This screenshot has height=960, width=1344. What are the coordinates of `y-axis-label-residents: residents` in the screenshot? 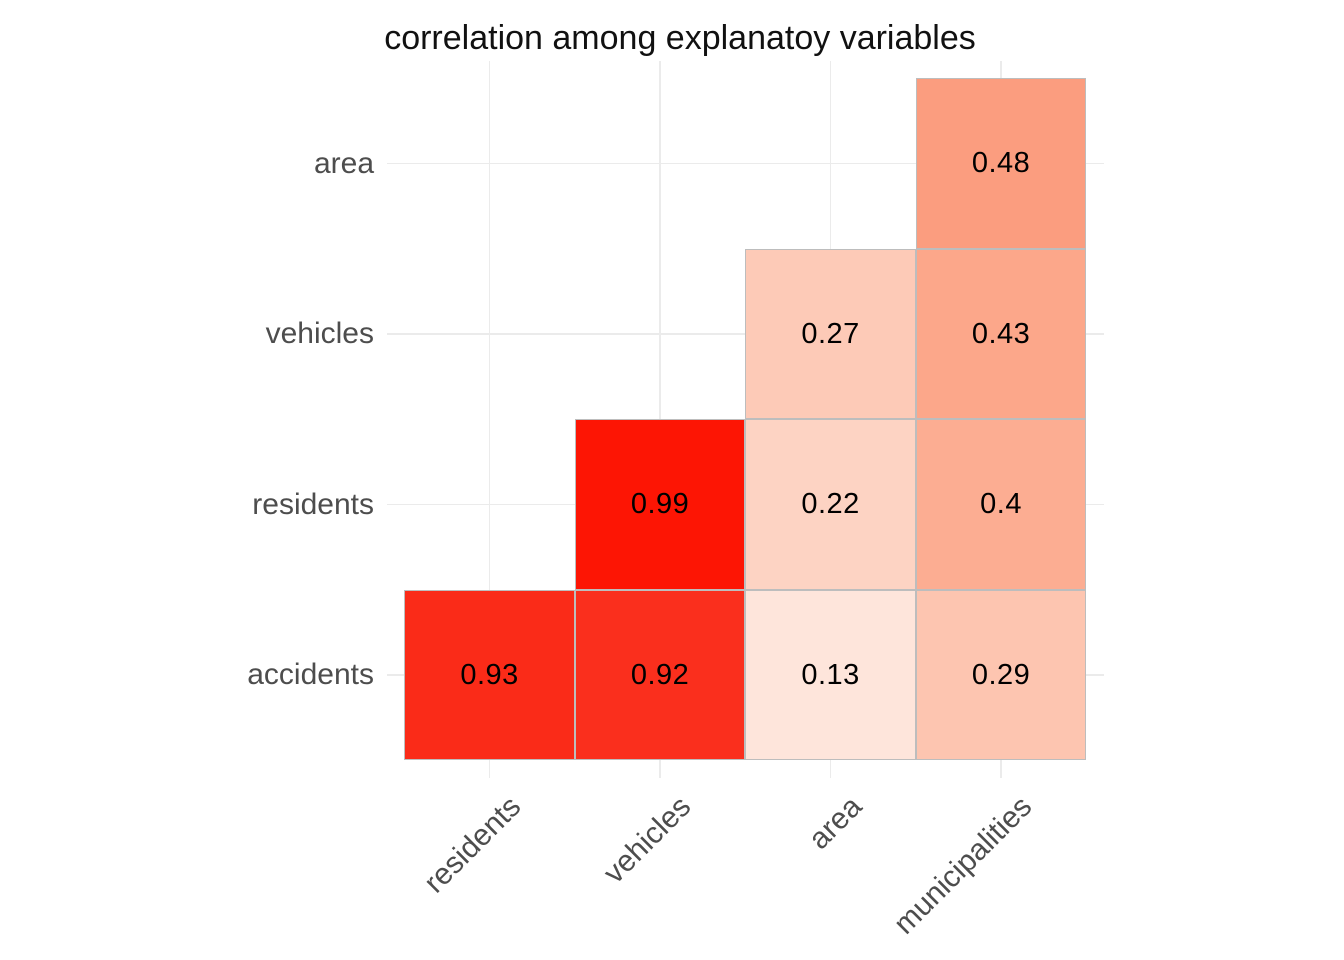 It's located at (313, 504).